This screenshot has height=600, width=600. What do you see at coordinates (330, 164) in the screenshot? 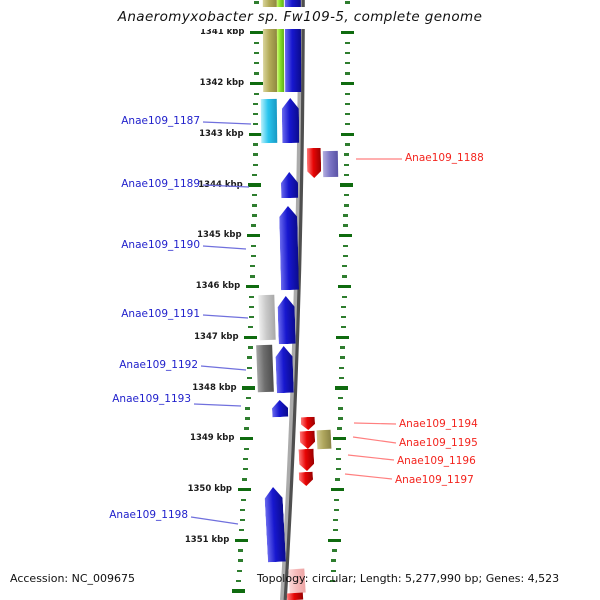
I see `gene-1188-purple` at bounding box center [330, 164].